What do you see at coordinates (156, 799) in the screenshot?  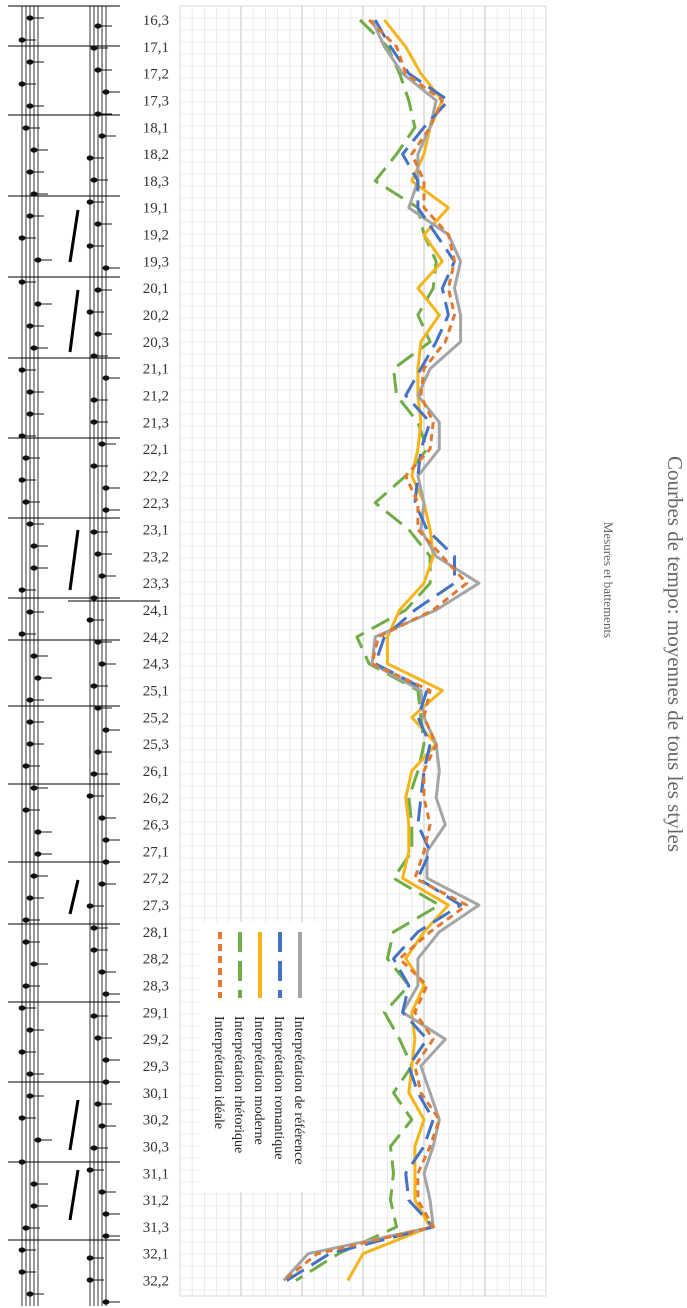 I see `tick-label: 26,2` at bounding box center [156, 799].